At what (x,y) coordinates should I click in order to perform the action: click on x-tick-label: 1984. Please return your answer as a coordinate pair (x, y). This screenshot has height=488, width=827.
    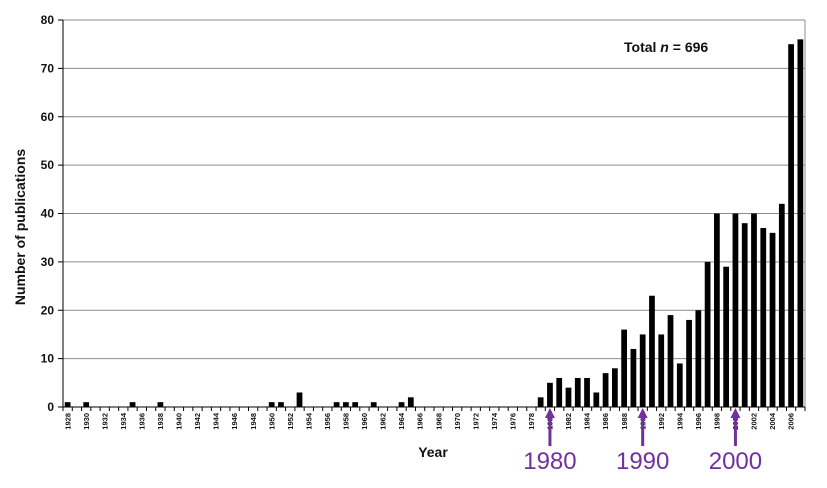
    Looking at the image, I should click on (587, 421).